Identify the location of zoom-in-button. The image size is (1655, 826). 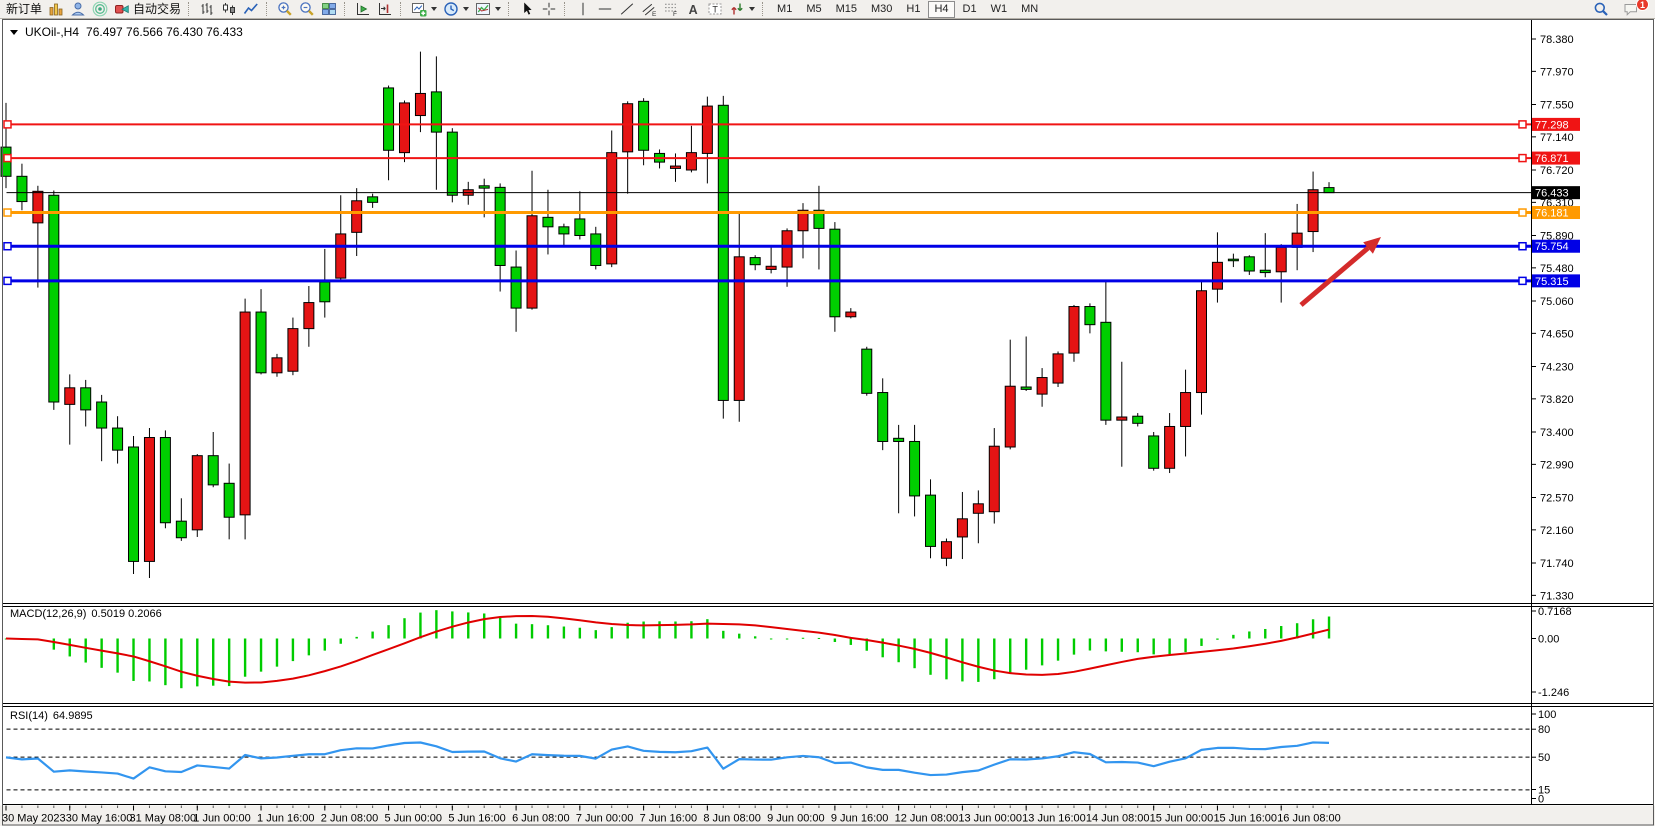
(285, 9).